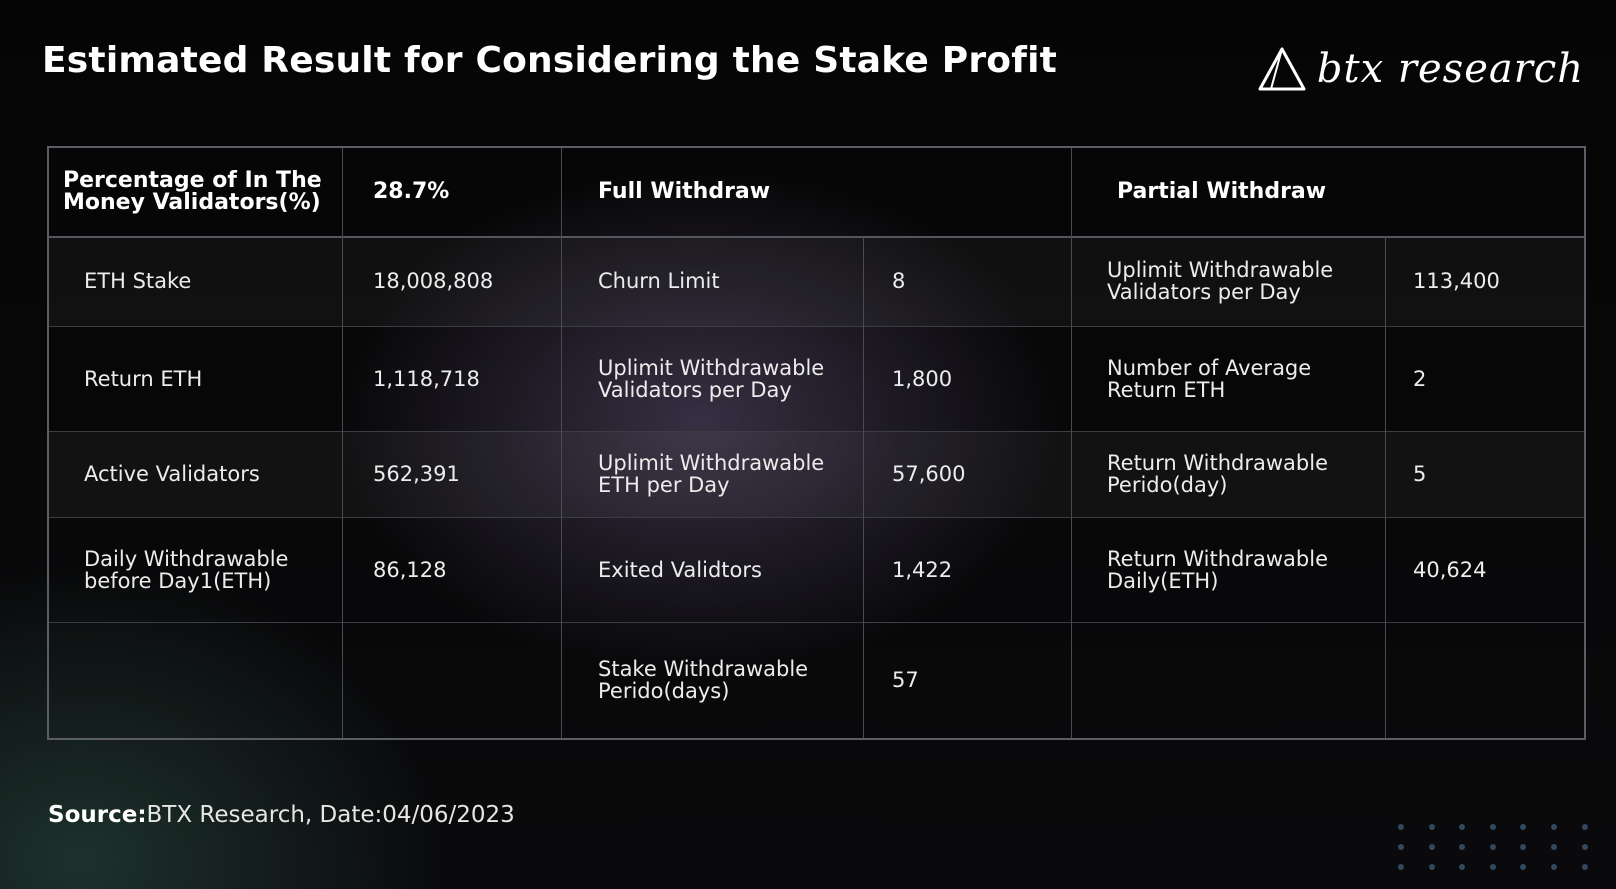  I want to click on source-note: Source:BTX Research, Date:04/06/2023, so click(281, 815).